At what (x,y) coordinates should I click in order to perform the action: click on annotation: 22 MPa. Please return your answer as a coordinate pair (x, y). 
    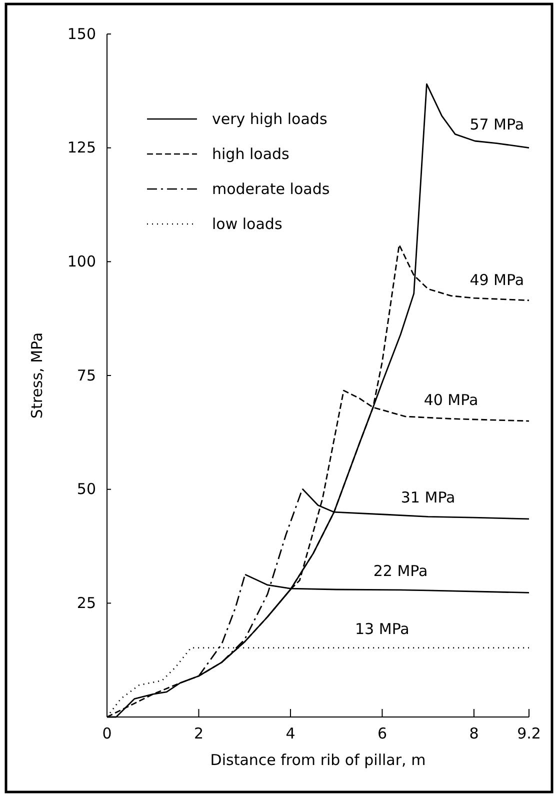
    Looking at the image, I should click on (400, 571).